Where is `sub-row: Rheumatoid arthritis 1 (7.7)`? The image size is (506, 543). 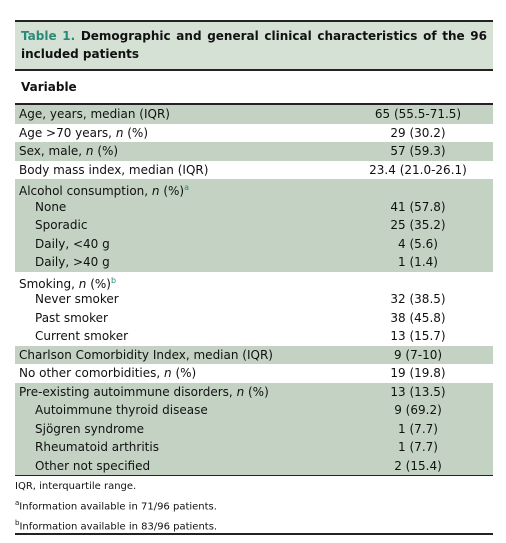
sub-row: Rheumatoid arthritis 1 (7.7) is located at coordinates (254, 447).